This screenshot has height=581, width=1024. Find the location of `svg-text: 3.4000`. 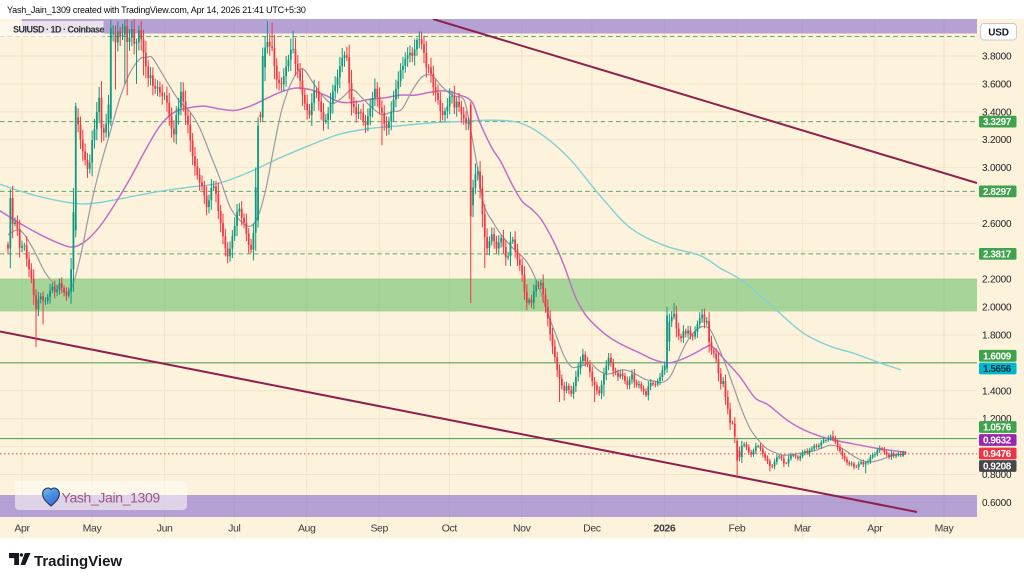

svg-text: 3.4000 is located at coordinates (997, 112).